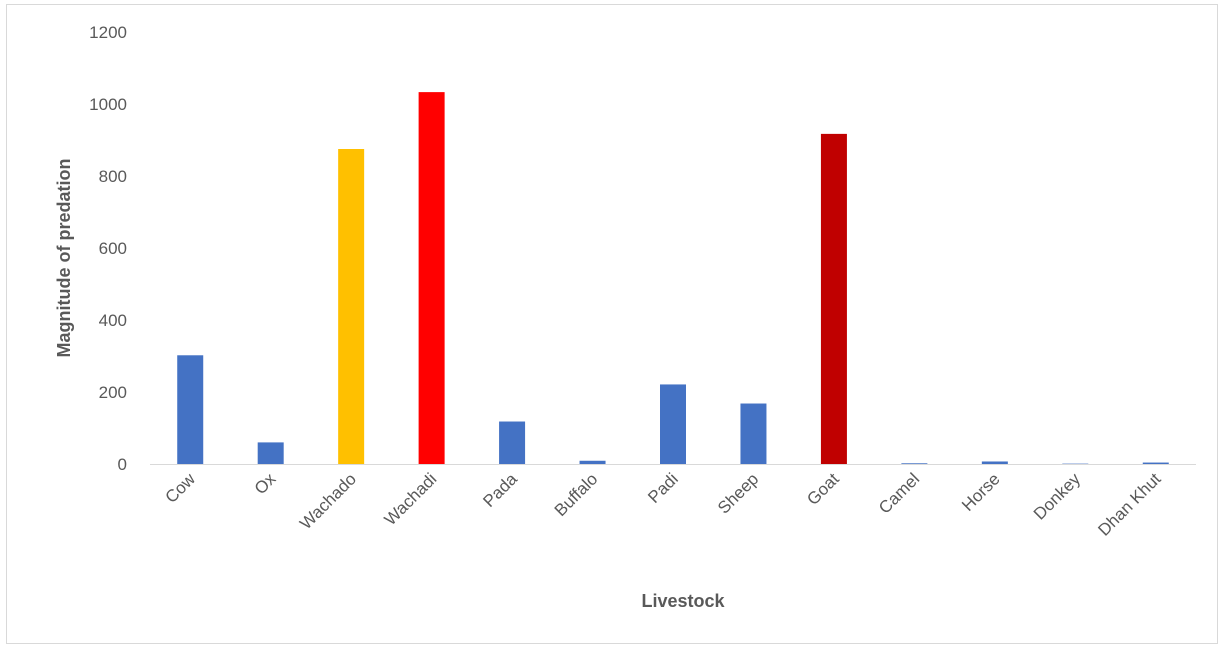  I want to click on x-tick-label: Goat, so click(823, 489).